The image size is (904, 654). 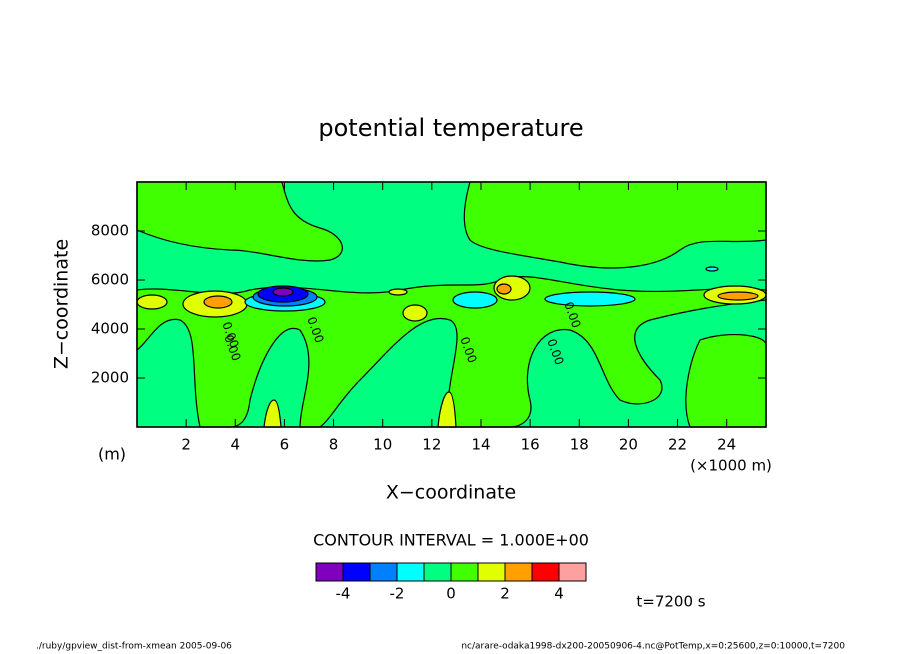 What do you see at coordinates (186, 445) in the screenshot?
I see `x-tick-label: 2` at bounding box center [186, 445].